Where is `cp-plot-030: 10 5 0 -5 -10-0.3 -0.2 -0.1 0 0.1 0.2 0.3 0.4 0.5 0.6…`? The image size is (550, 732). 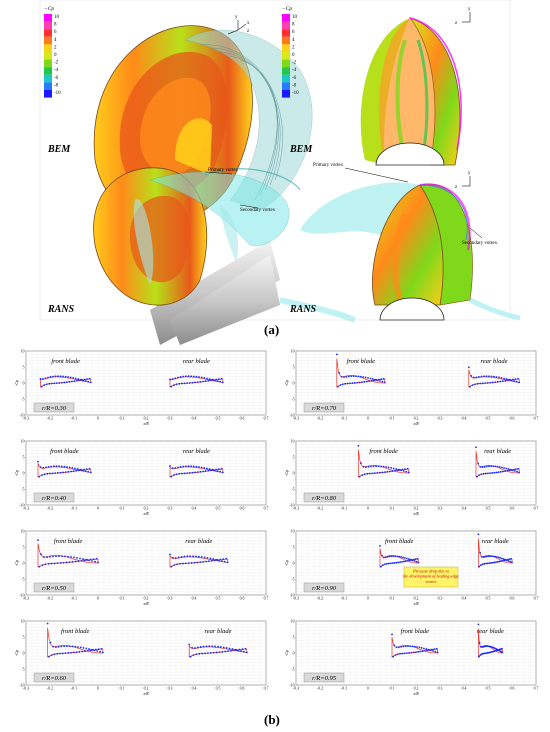 cp-plot-030: 10 5 0 -5 -10-0.3 -0.2 -0.1 0 0.1 0.2 0.3 0.4 0.5 0.6… is located at coordinates (141, 388).